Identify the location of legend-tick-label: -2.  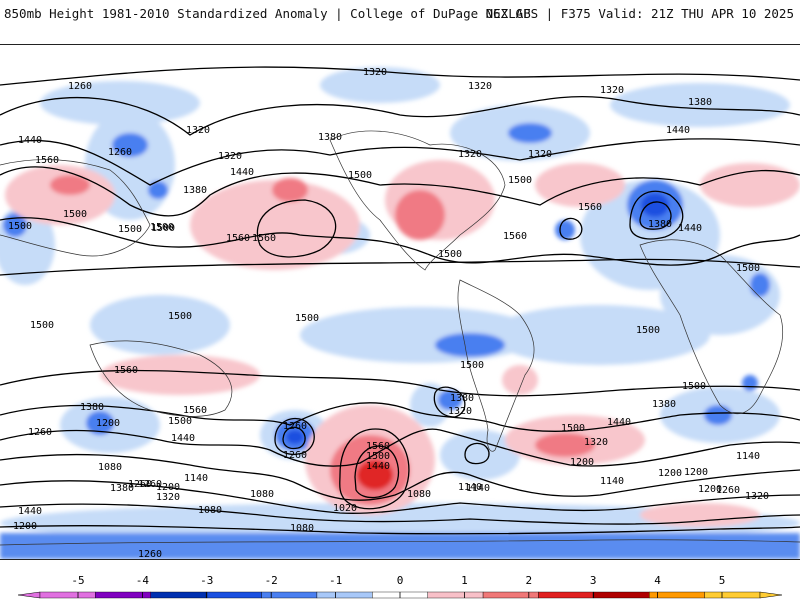
(271, 580).